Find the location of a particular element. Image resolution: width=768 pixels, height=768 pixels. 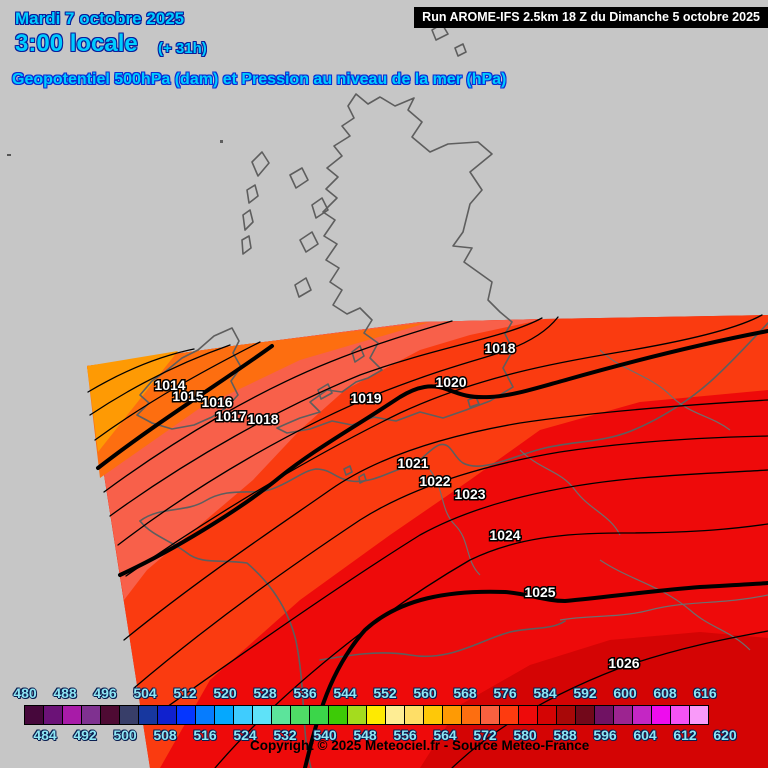

forecast-hour-offset: (+ 31h) is located at coordinates (182, 48).